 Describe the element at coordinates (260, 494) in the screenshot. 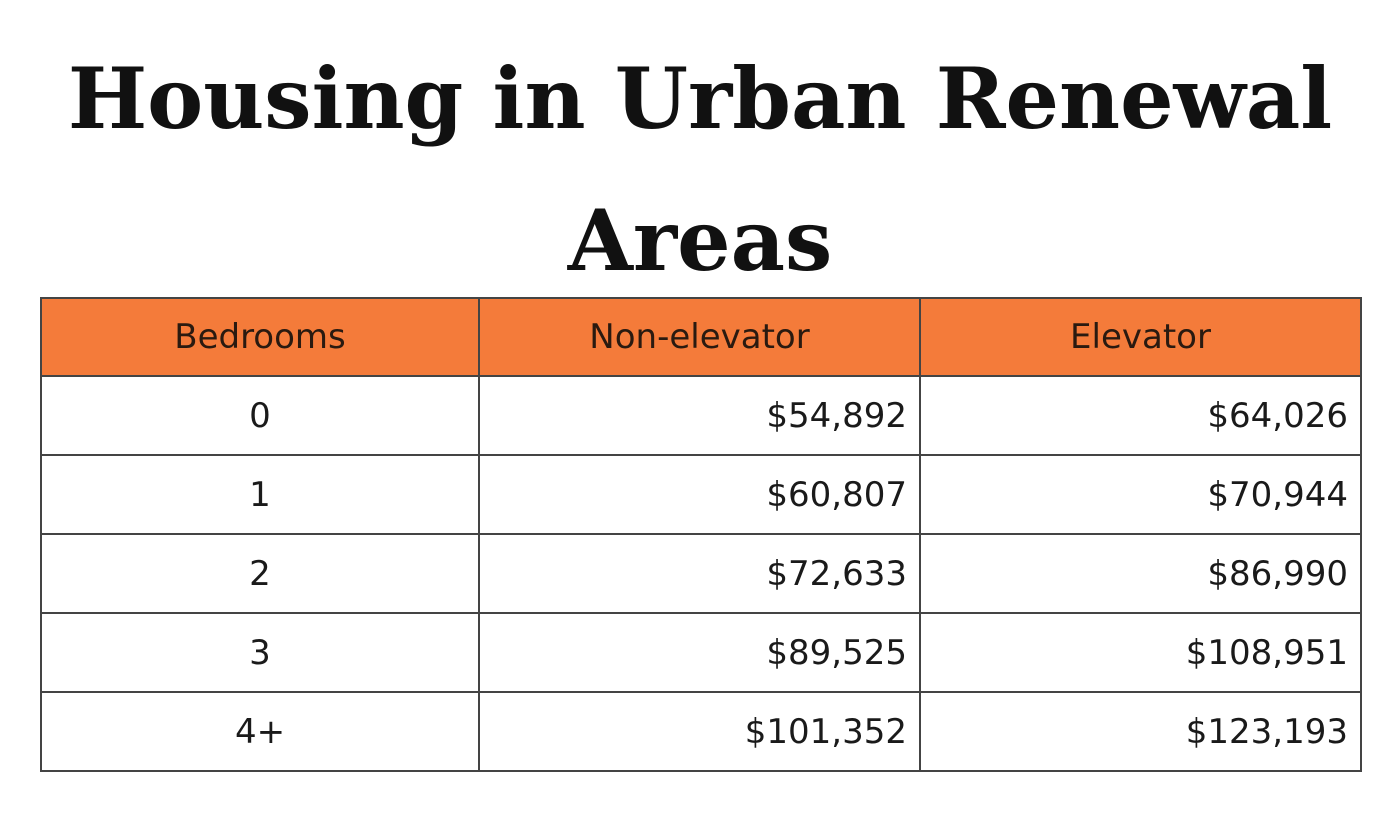

I see `bedrooms-cell: 1` at that location.